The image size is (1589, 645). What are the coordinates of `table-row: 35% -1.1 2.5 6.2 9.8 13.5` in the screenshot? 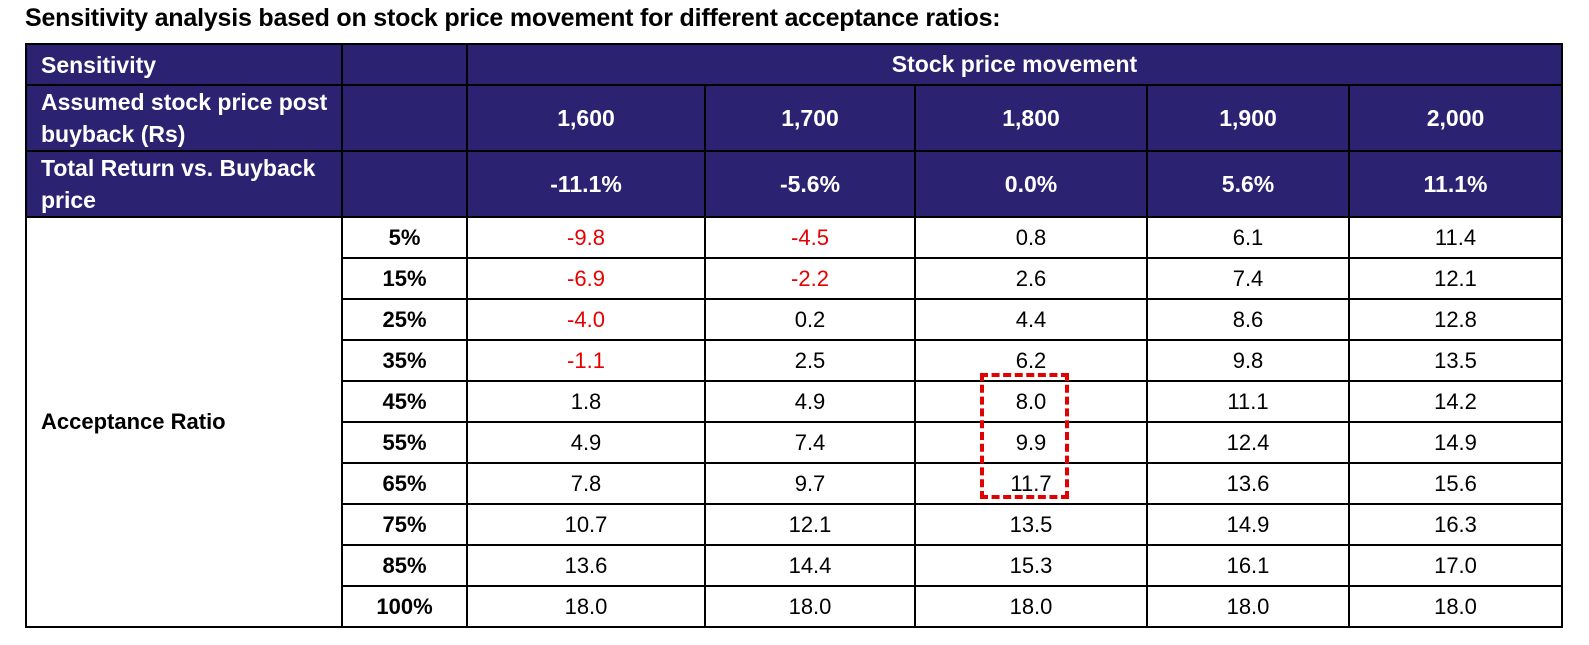 It's located at (794, 360).